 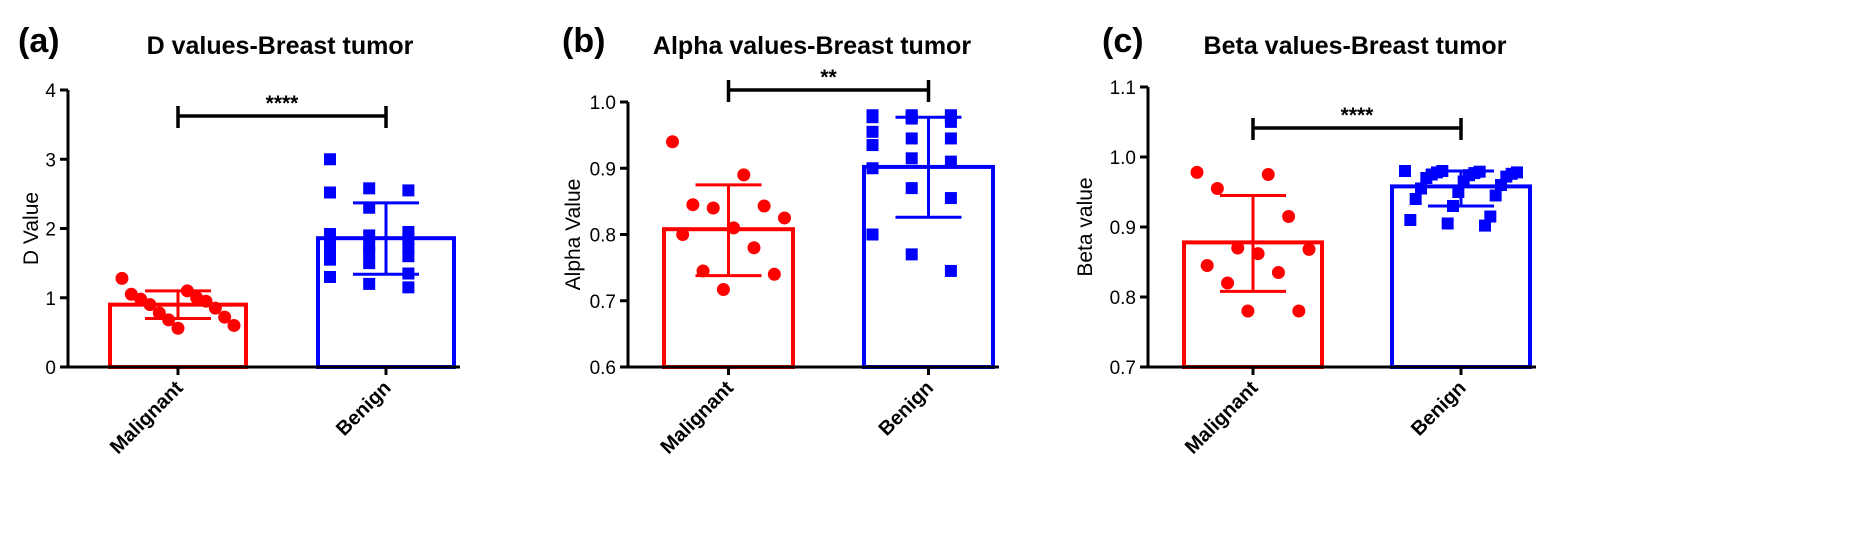 I want to click on bar-benign, so click(x=1461, y=276).